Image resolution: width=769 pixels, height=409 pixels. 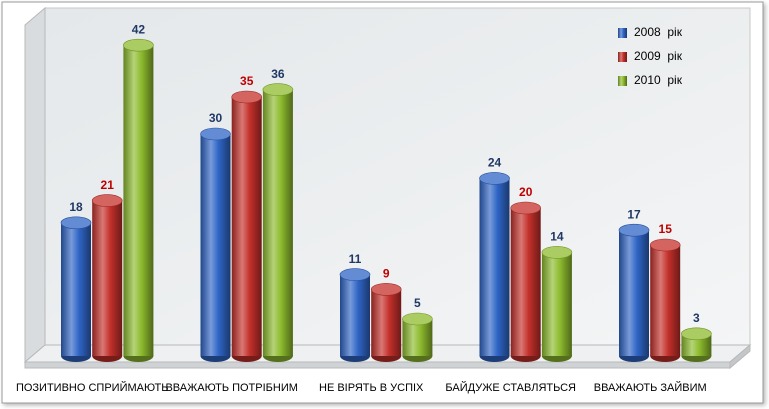 What do you see at coordinates (495, 163) in the screenshot?
I see `value-label: 24` at bounding box center [495, 163].